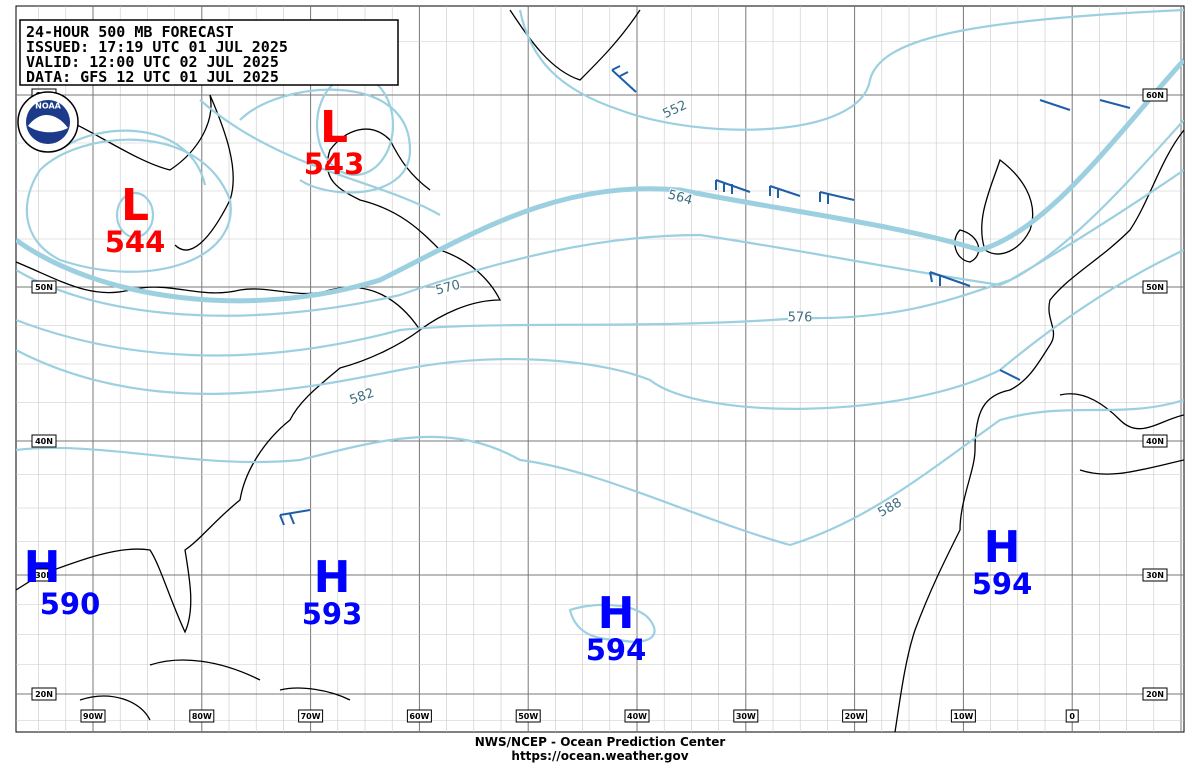  Describe the element at coordinates (135, 242) in the screenshot. I see `center-value: 544` at that location.